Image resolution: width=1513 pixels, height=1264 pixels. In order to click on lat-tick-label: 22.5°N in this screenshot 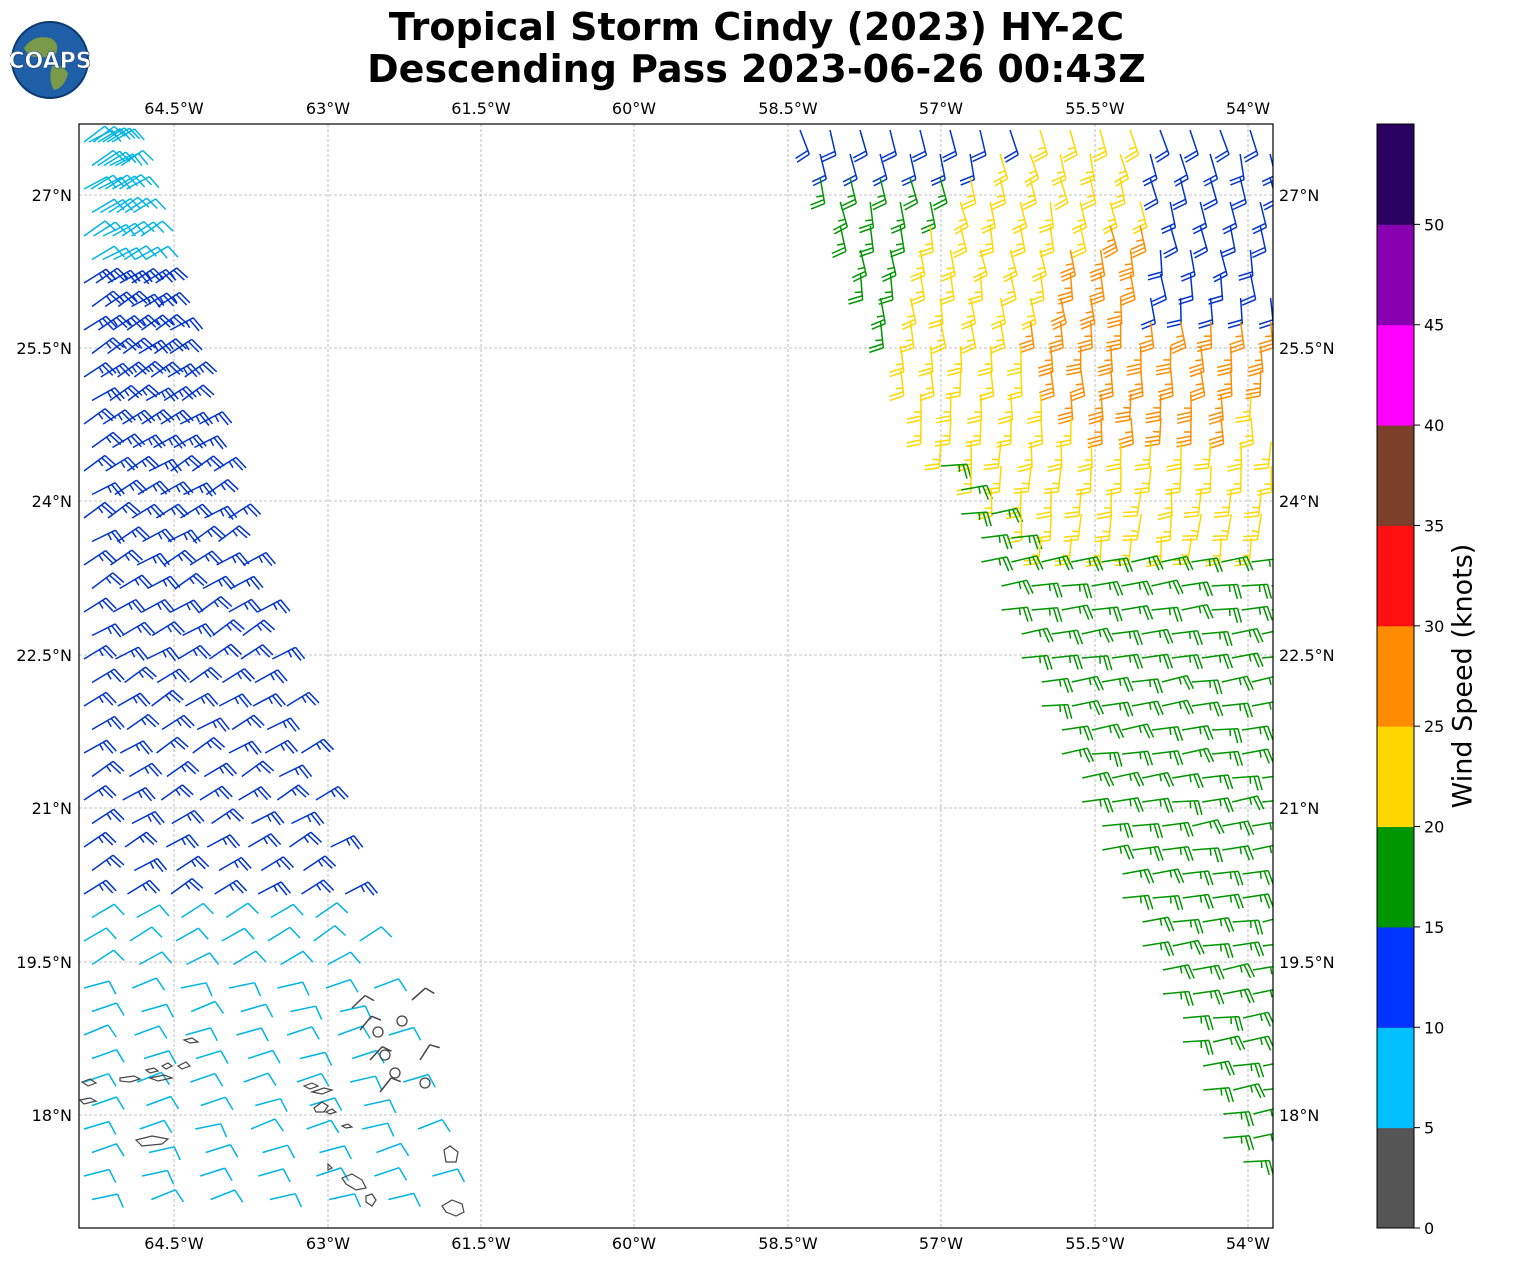, I will do `click(44, 655)`.